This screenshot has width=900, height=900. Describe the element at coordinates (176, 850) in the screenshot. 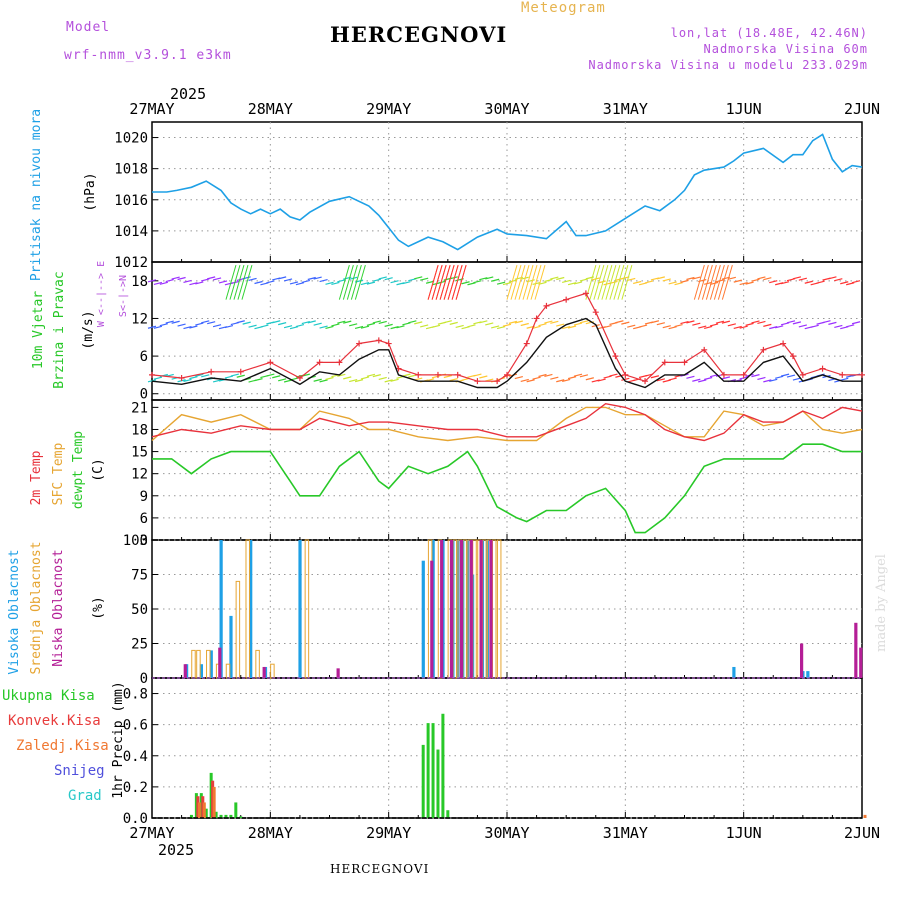

I see `year-label-bottom: 2025` at that location.